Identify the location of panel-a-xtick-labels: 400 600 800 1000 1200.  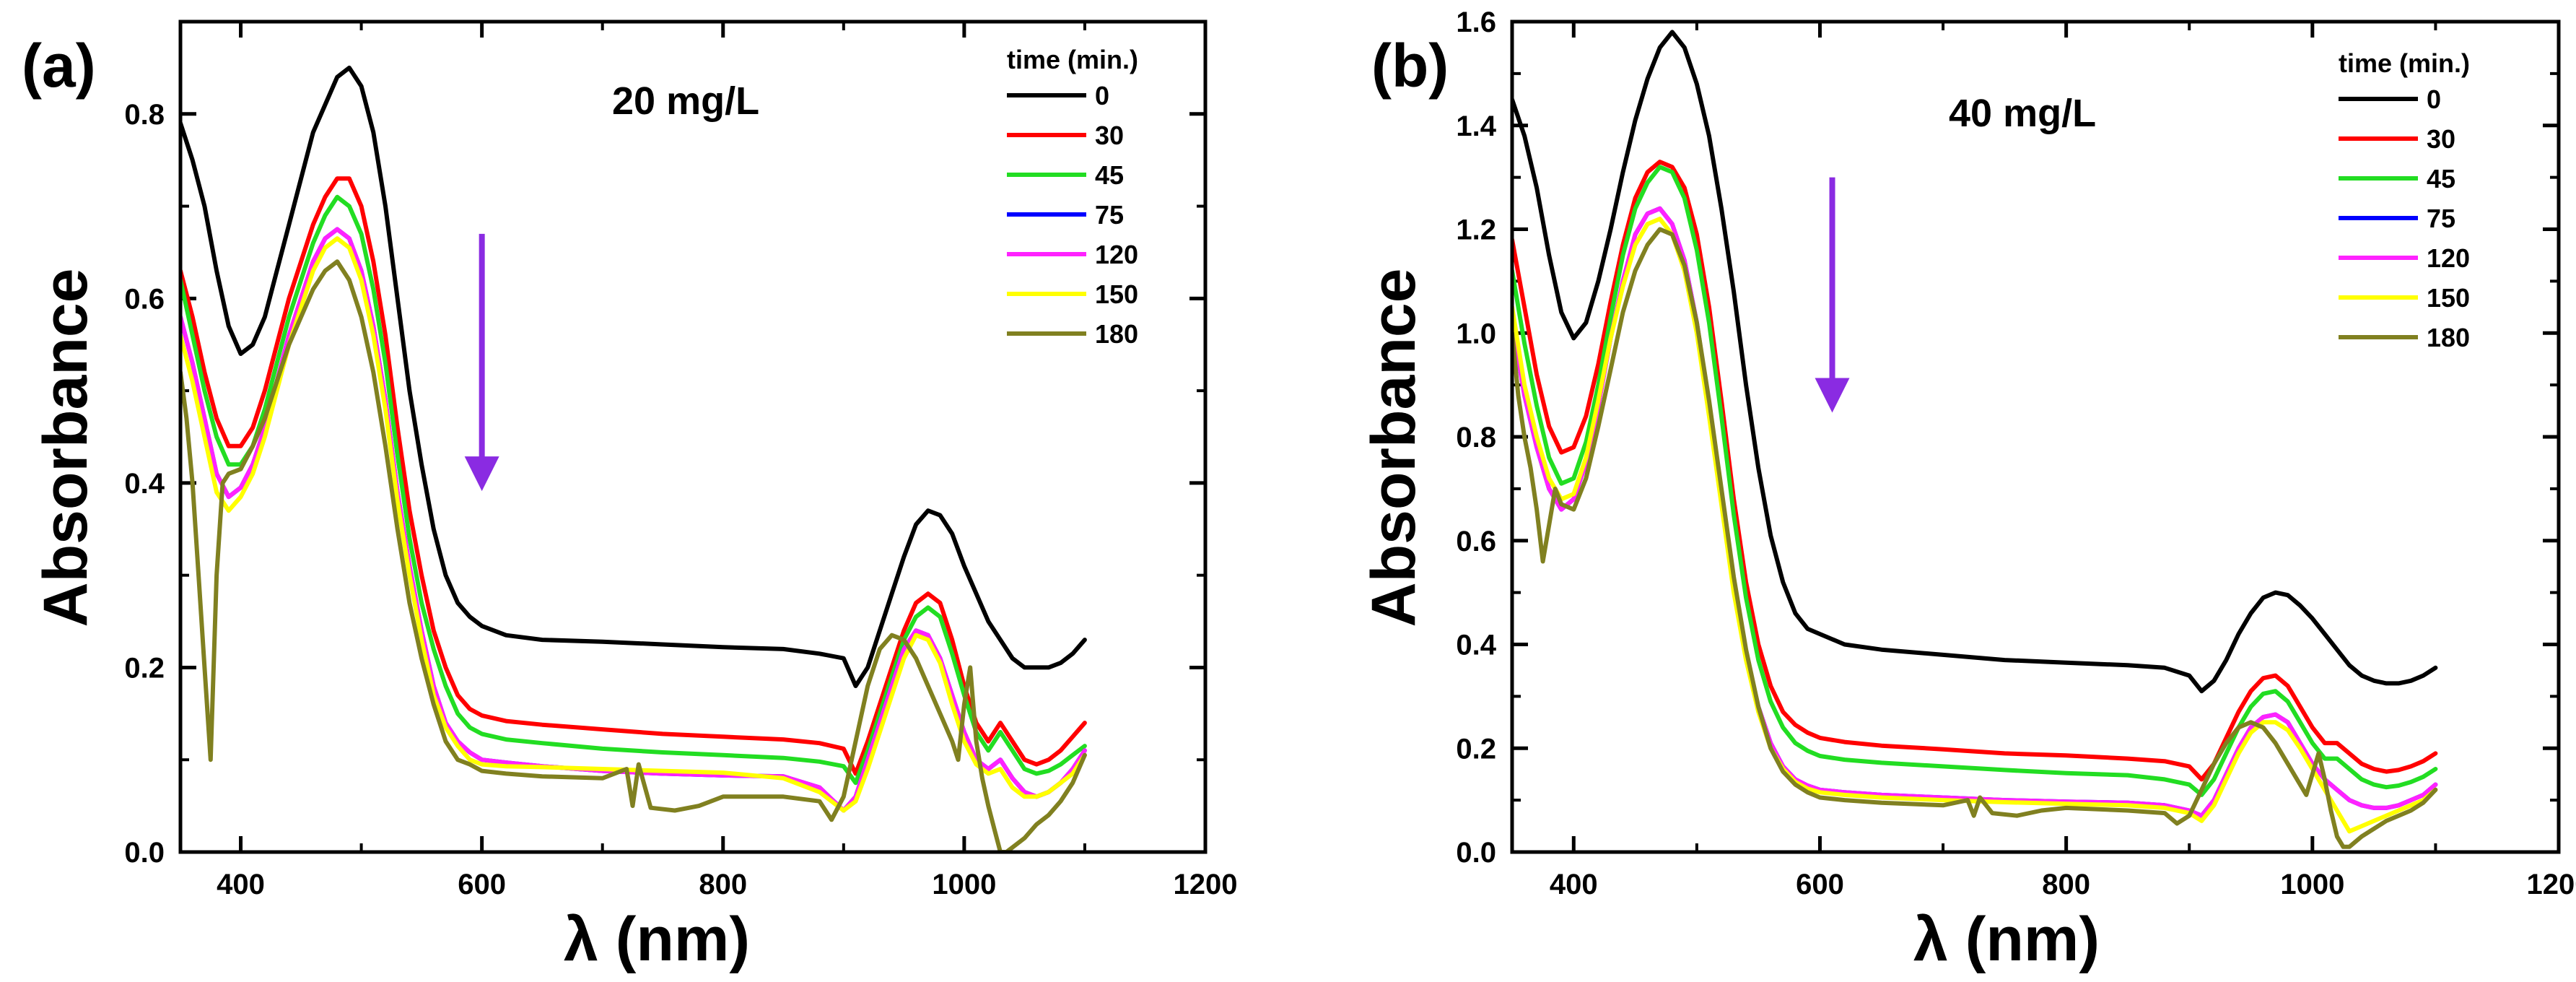
(727, 884).